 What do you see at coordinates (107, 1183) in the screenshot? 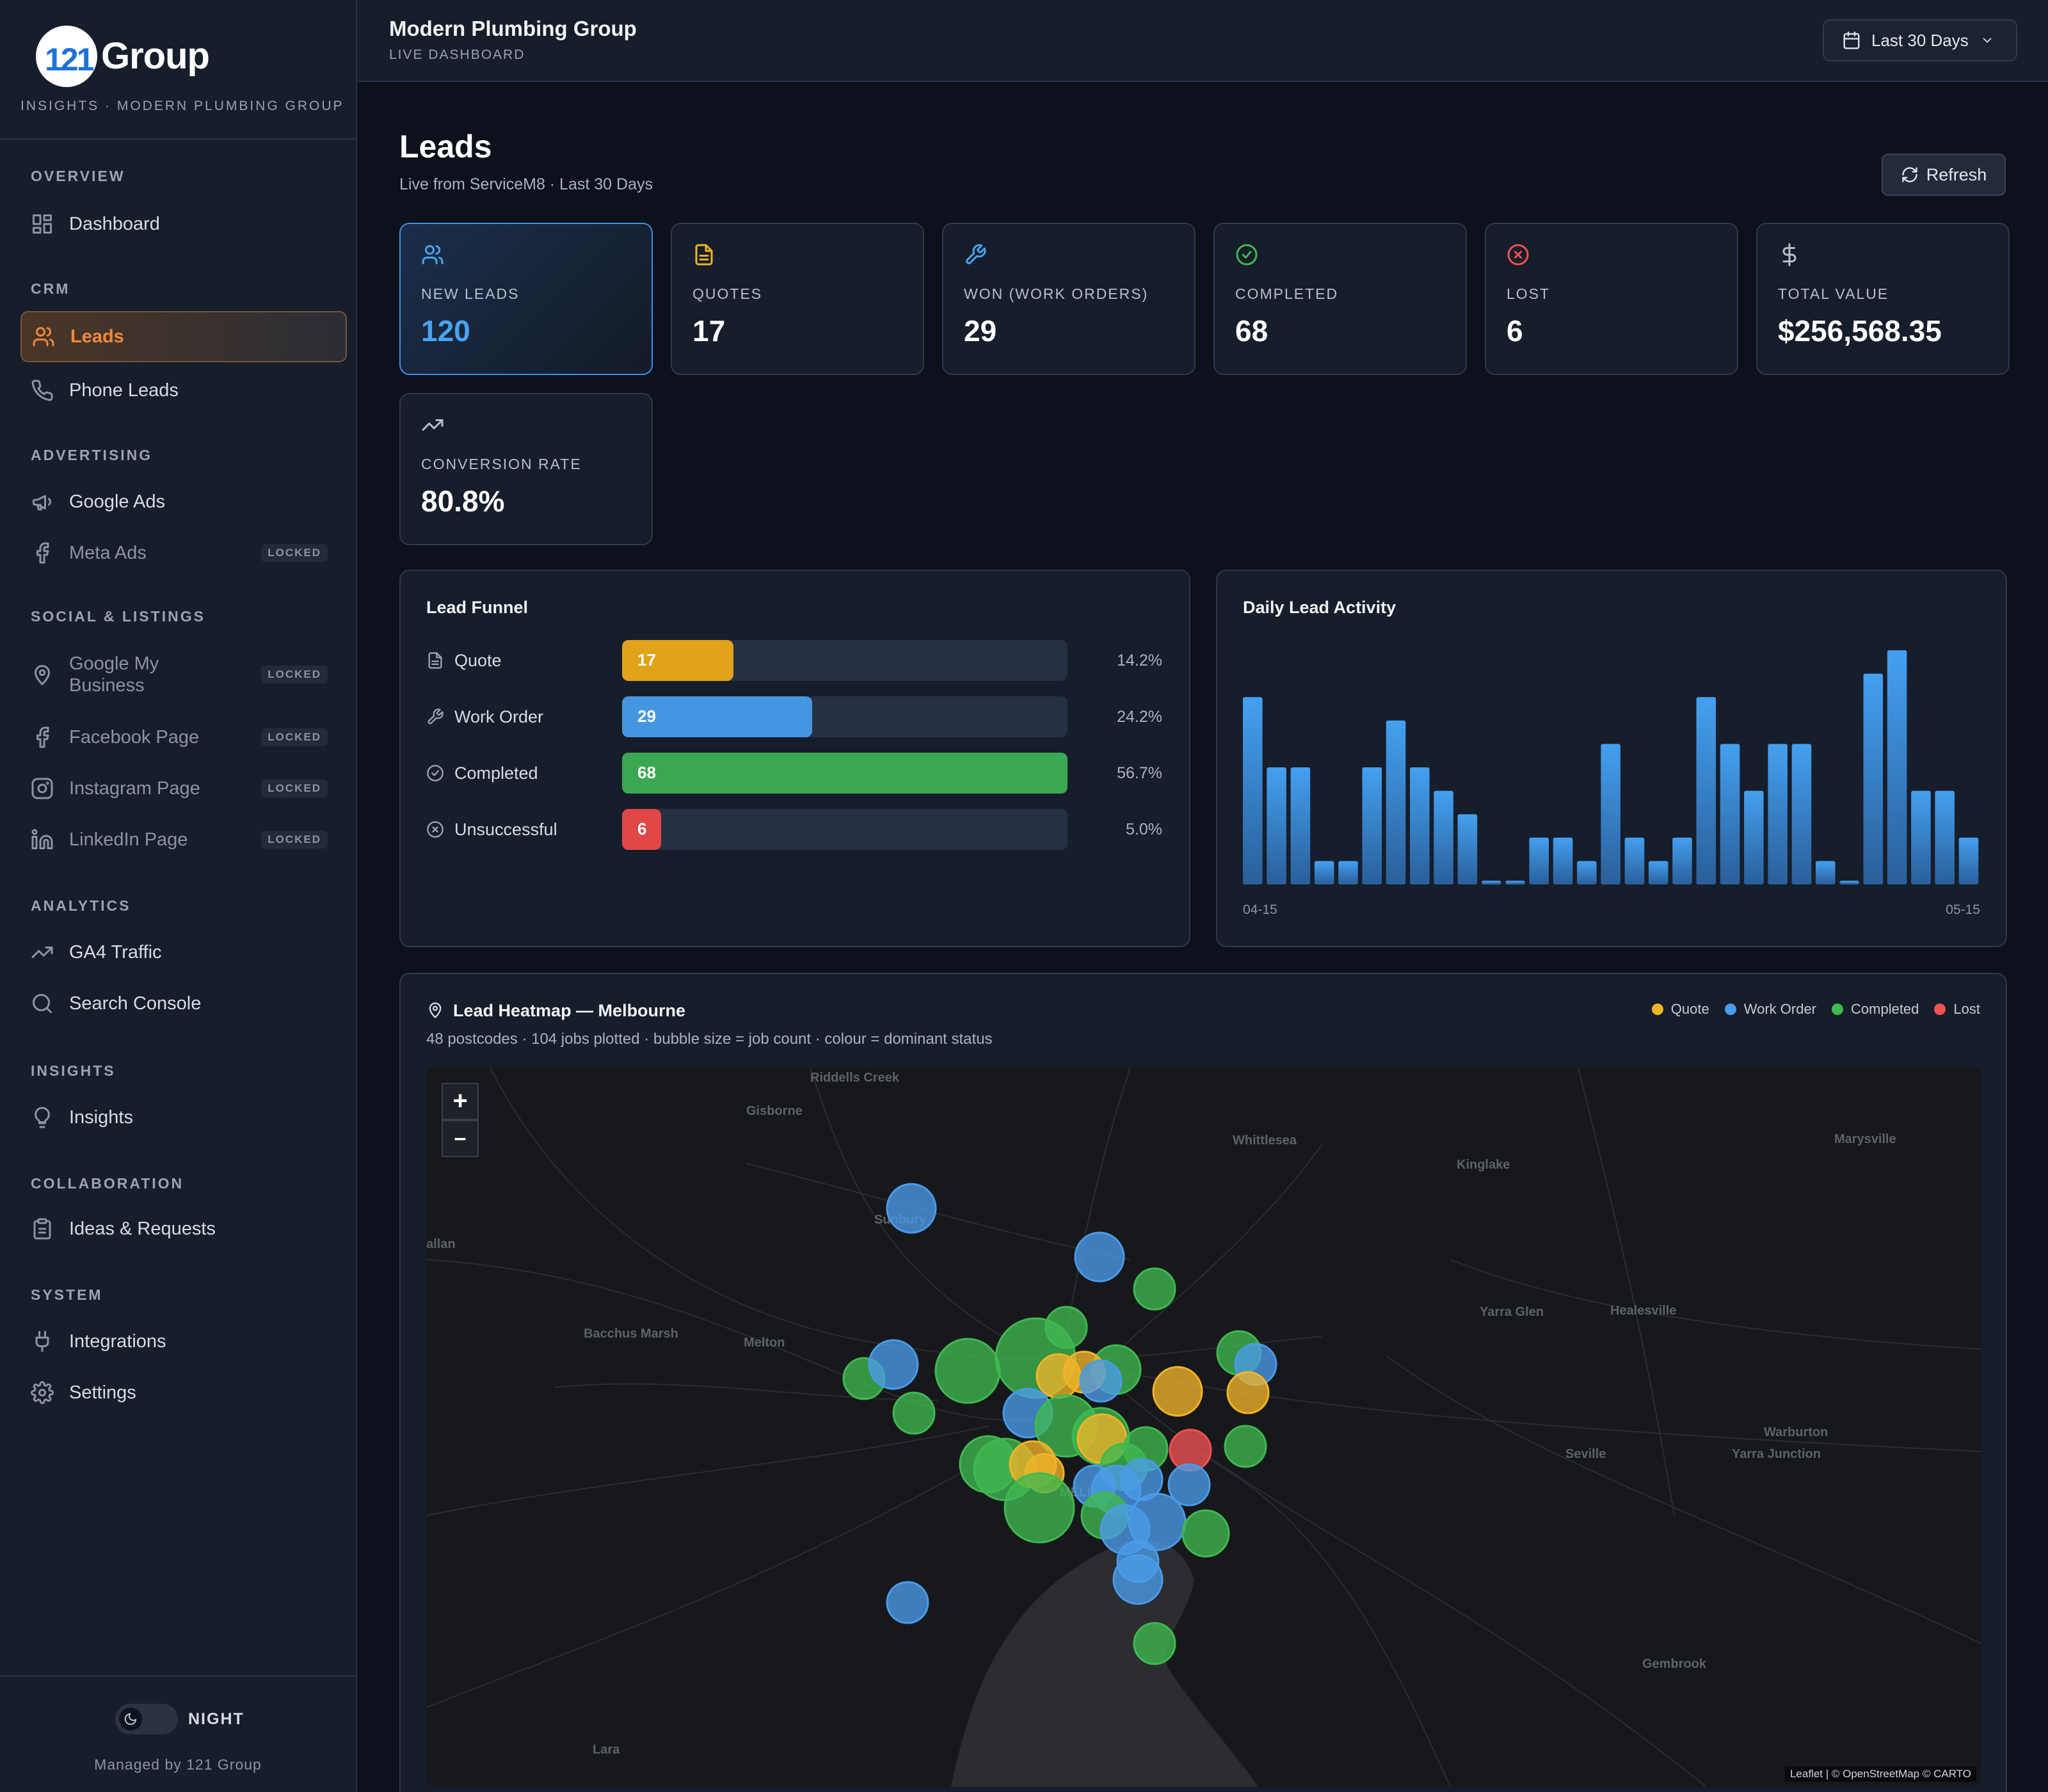
I see `section-collaboration: COLLABORATION` at bounding box center [107, 1183].